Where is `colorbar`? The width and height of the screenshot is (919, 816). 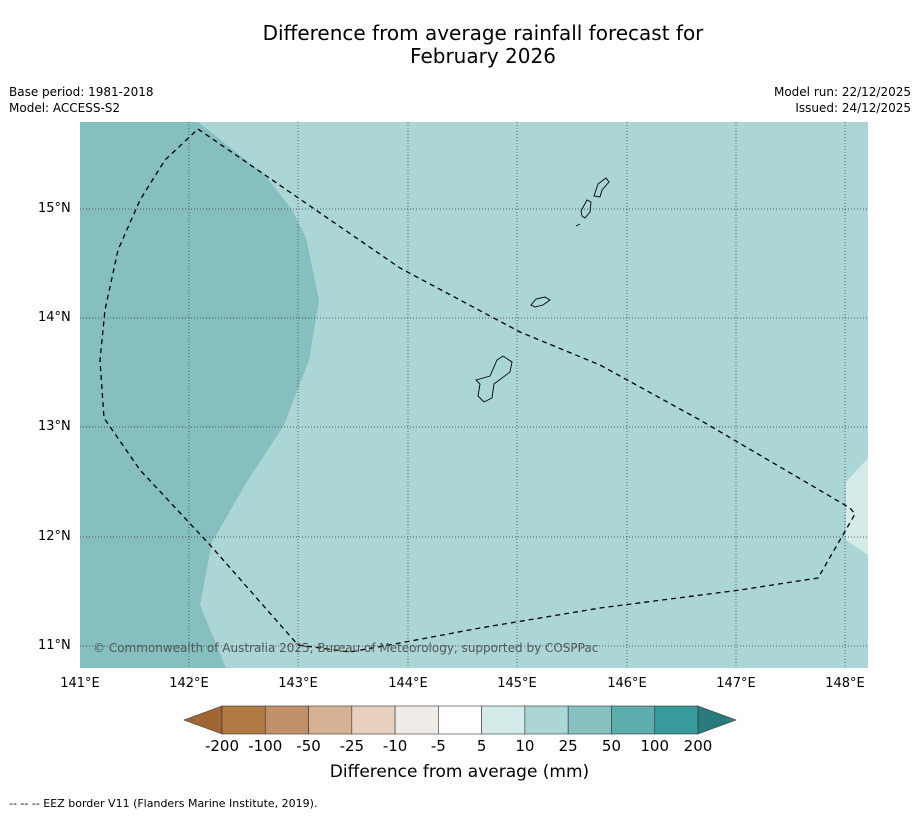 colorbar is located at coordinates (460, 720).